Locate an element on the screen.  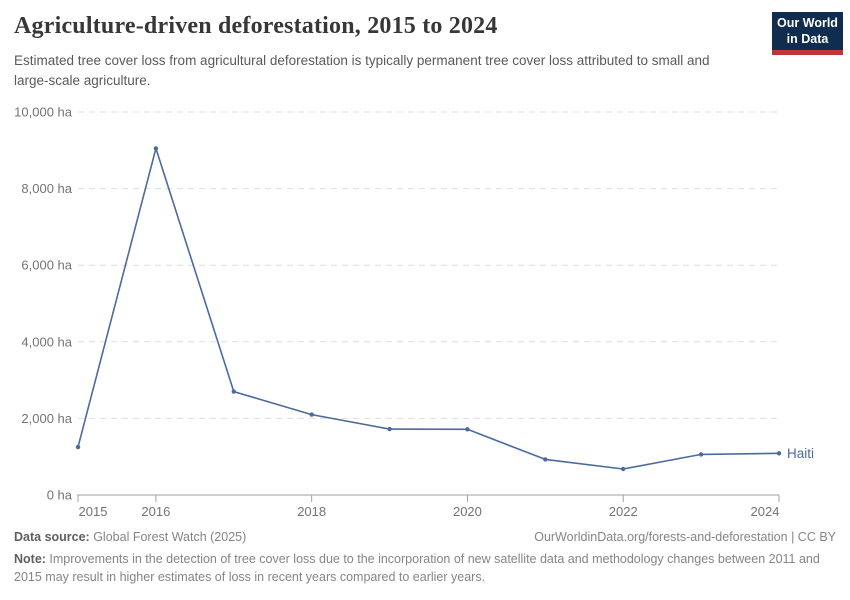
owid-logo: Our World in Data is located at coordinates (807, 33).